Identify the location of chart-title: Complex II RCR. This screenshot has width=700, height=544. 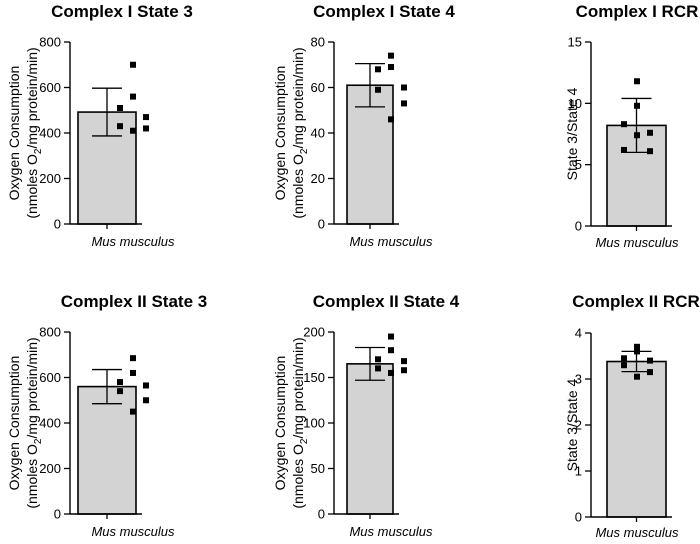
(636, 301).